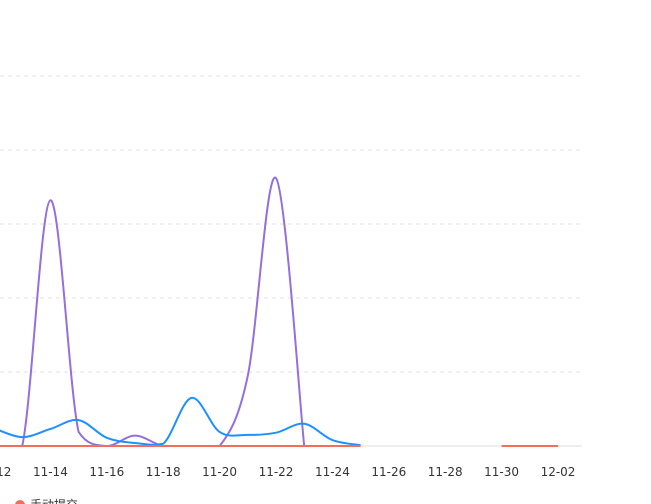 This screenshot has height=504, width=651. What do you see at coordinates (558, 472) in the screenshot?
I see `x-tick-label: 12-02` at bounding box center [558, 472].